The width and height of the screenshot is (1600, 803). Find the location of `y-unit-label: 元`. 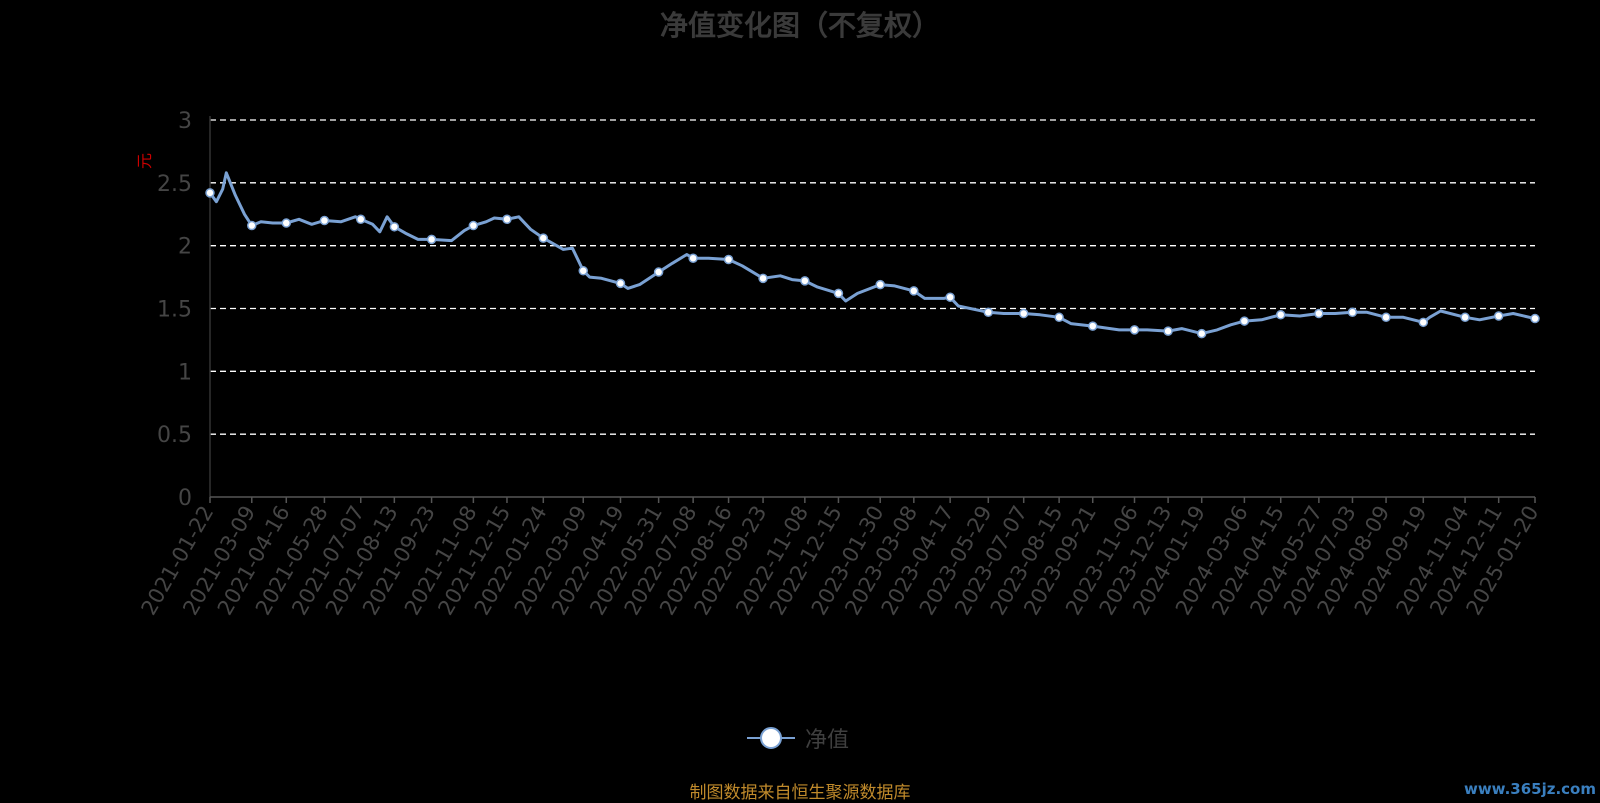

y-unit-label: 元 is located at coordinates (144, 161).